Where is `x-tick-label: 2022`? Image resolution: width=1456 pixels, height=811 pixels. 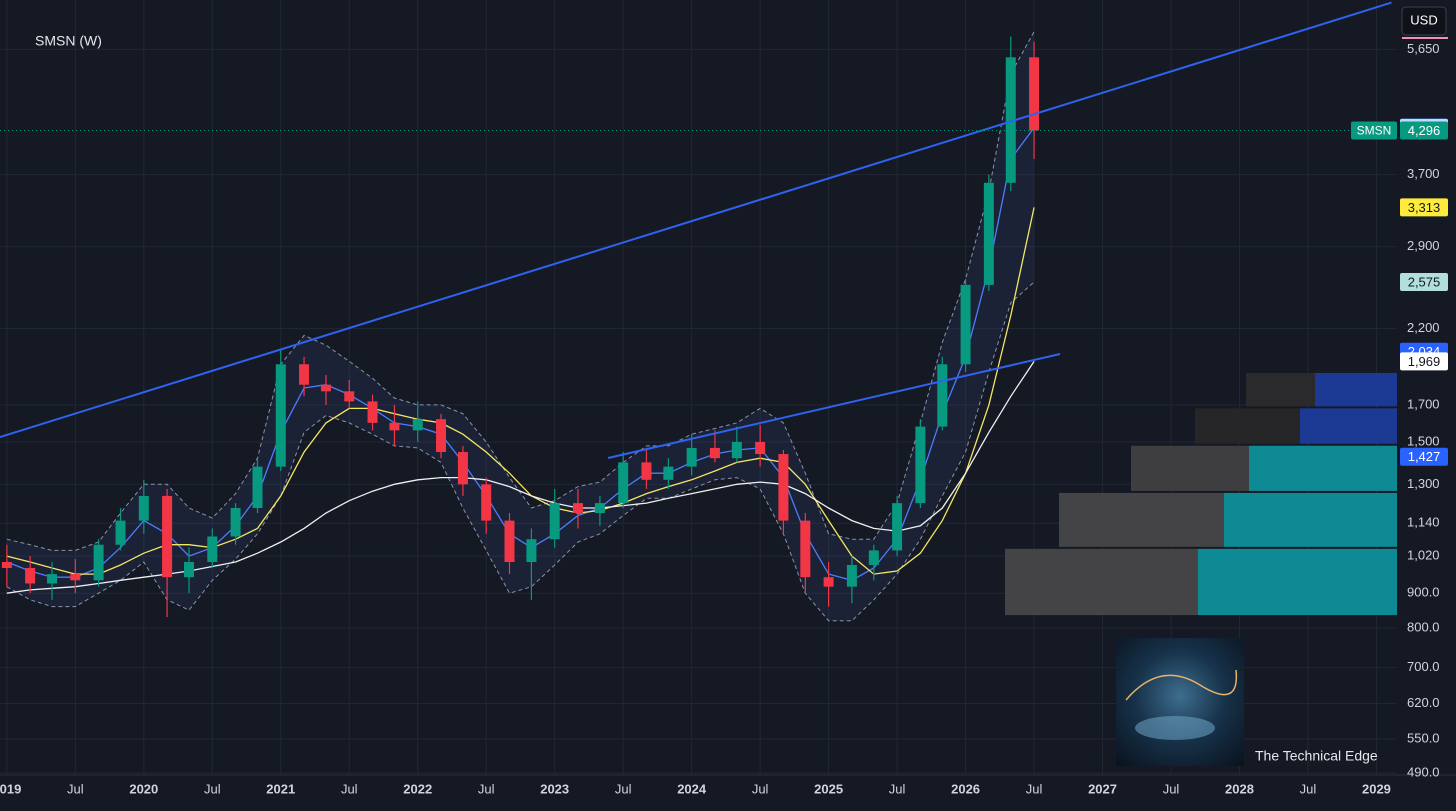
x-tick-label: 2022 is located at coordinates (417, 788).